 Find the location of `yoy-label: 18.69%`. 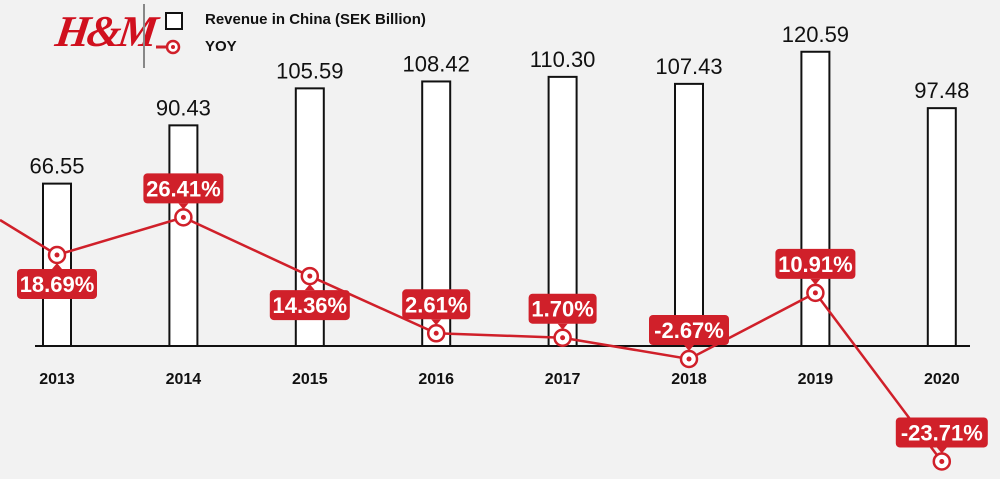

yoy-label: 18.69% is located at coordinates (57, 284).